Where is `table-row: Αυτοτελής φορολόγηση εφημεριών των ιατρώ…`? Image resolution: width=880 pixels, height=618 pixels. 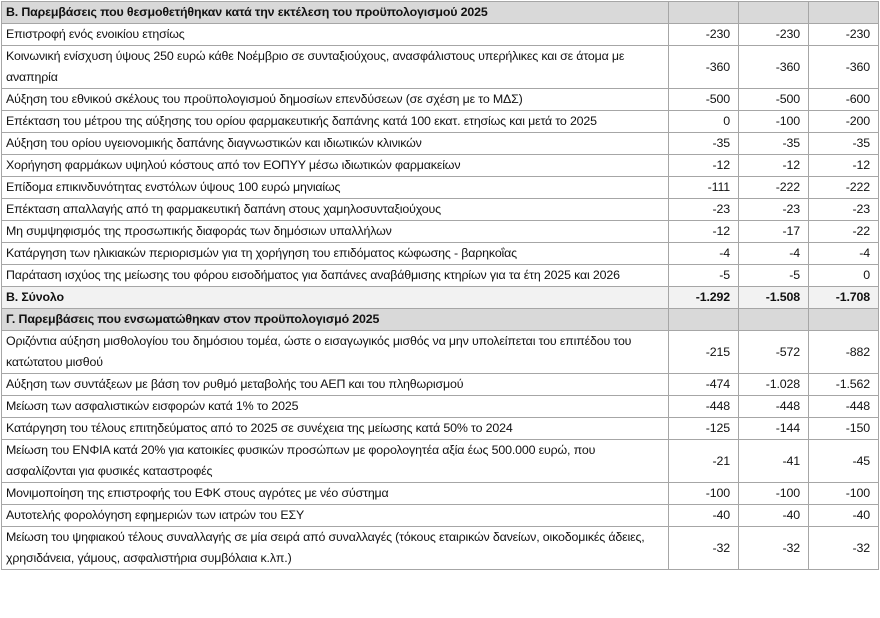 table-row: Αυτοτελής φορολόγηση εφημεριών των ιατρώ… is located at coordinates (440, 515).